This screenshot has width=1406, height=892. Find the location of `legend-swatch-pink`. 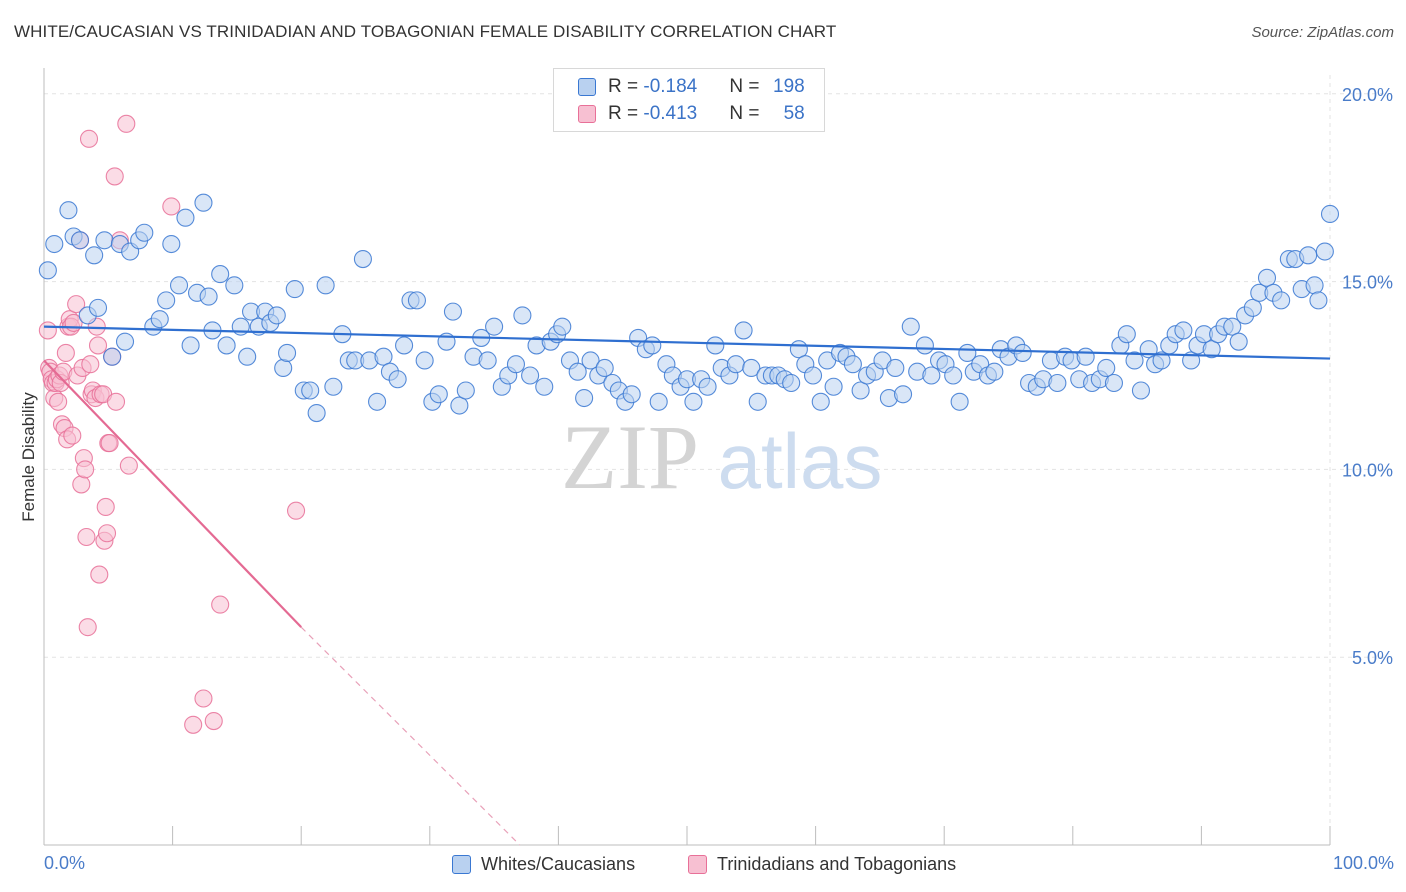

legend-swatch-pink is located at coordinates (587, 114).